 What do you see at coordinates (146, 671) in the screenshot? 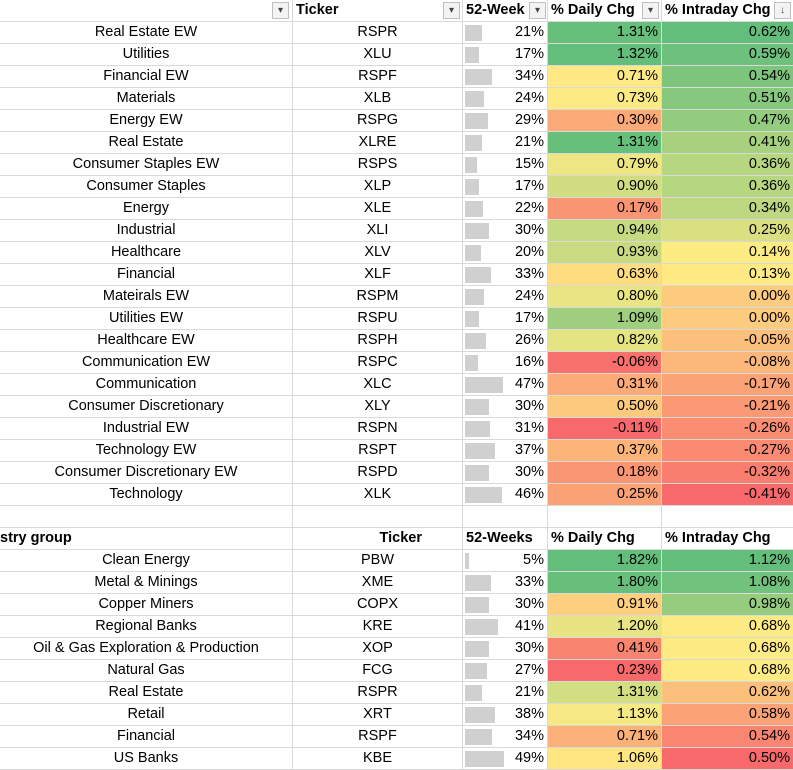
I see `row-name-cell: Natural Gas` at bounding box center [146, 671].